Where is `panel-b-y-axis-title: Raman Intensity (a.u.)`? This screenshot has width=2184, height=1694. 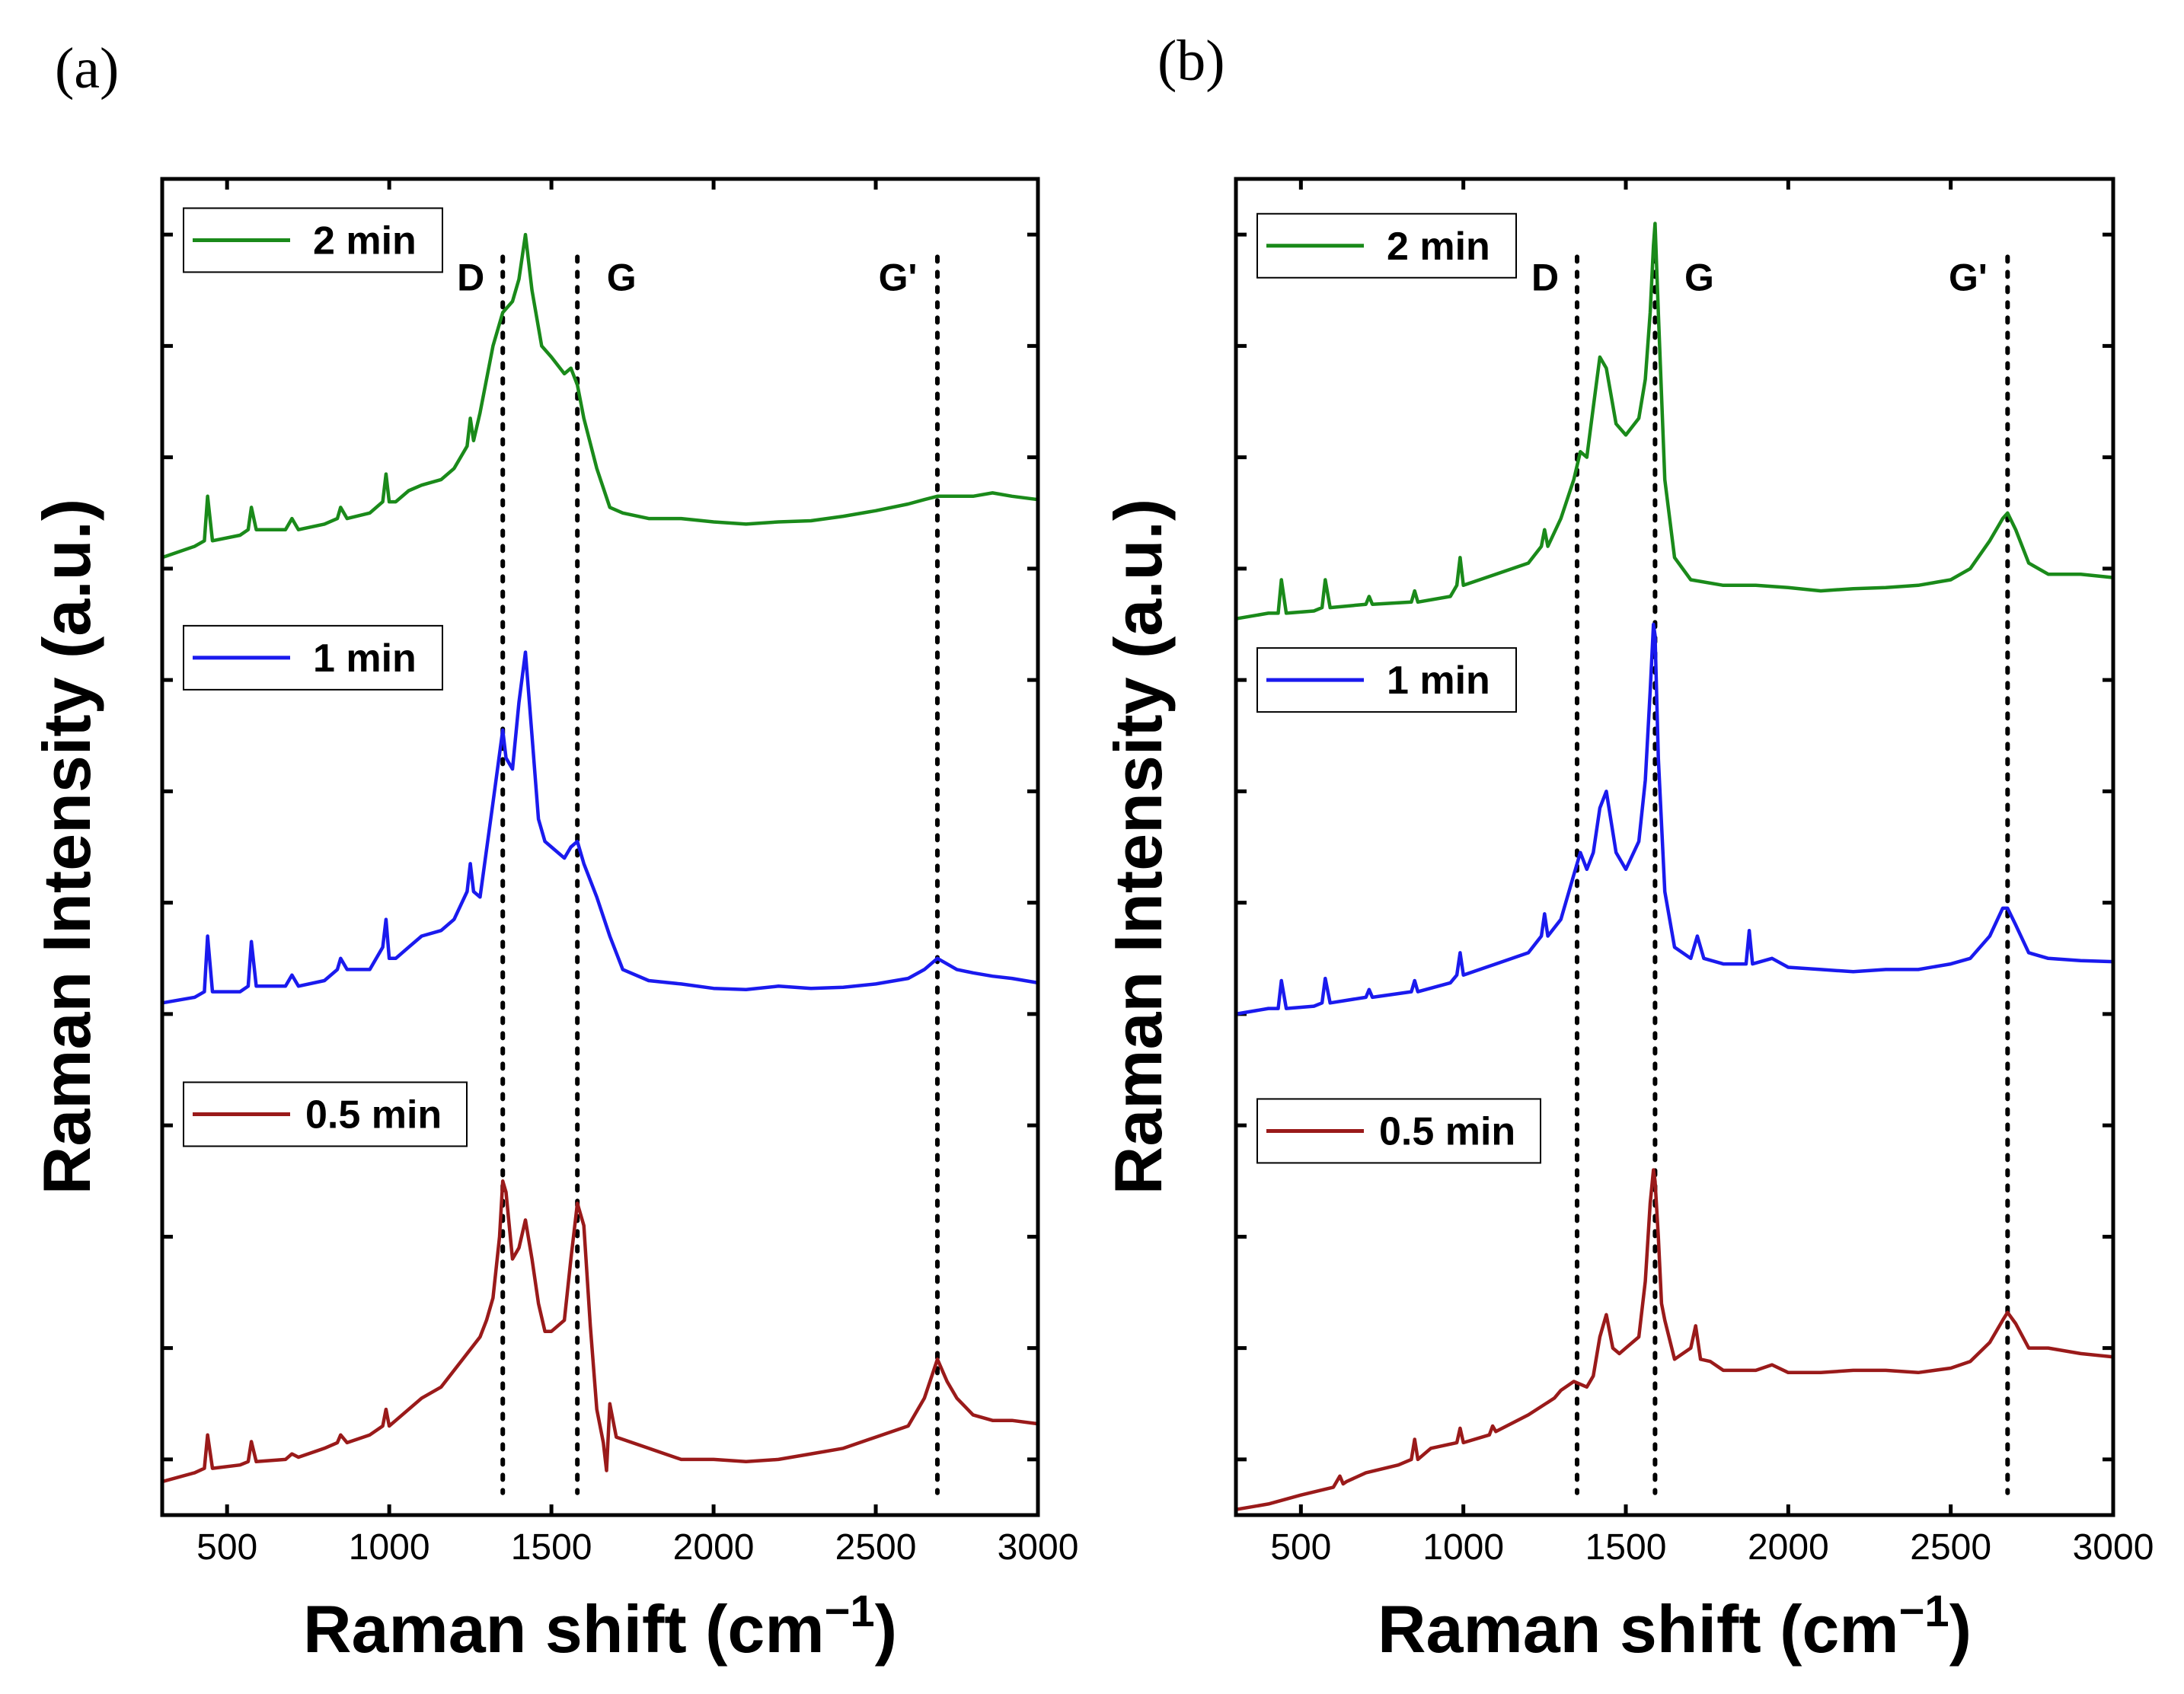 panel-b-y-axis-title: Raman Intensity (a.u.) is located at coordinates (1138, 847).